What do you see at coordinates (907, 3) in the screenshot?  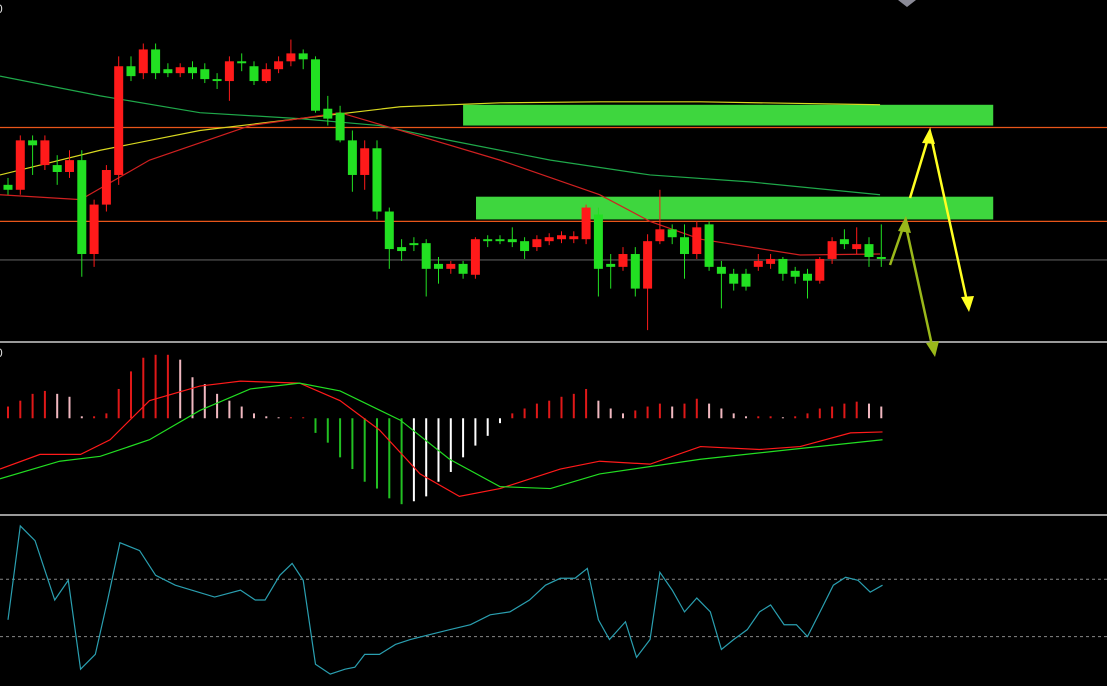 I see `marker` at bounding box center [907, 3].